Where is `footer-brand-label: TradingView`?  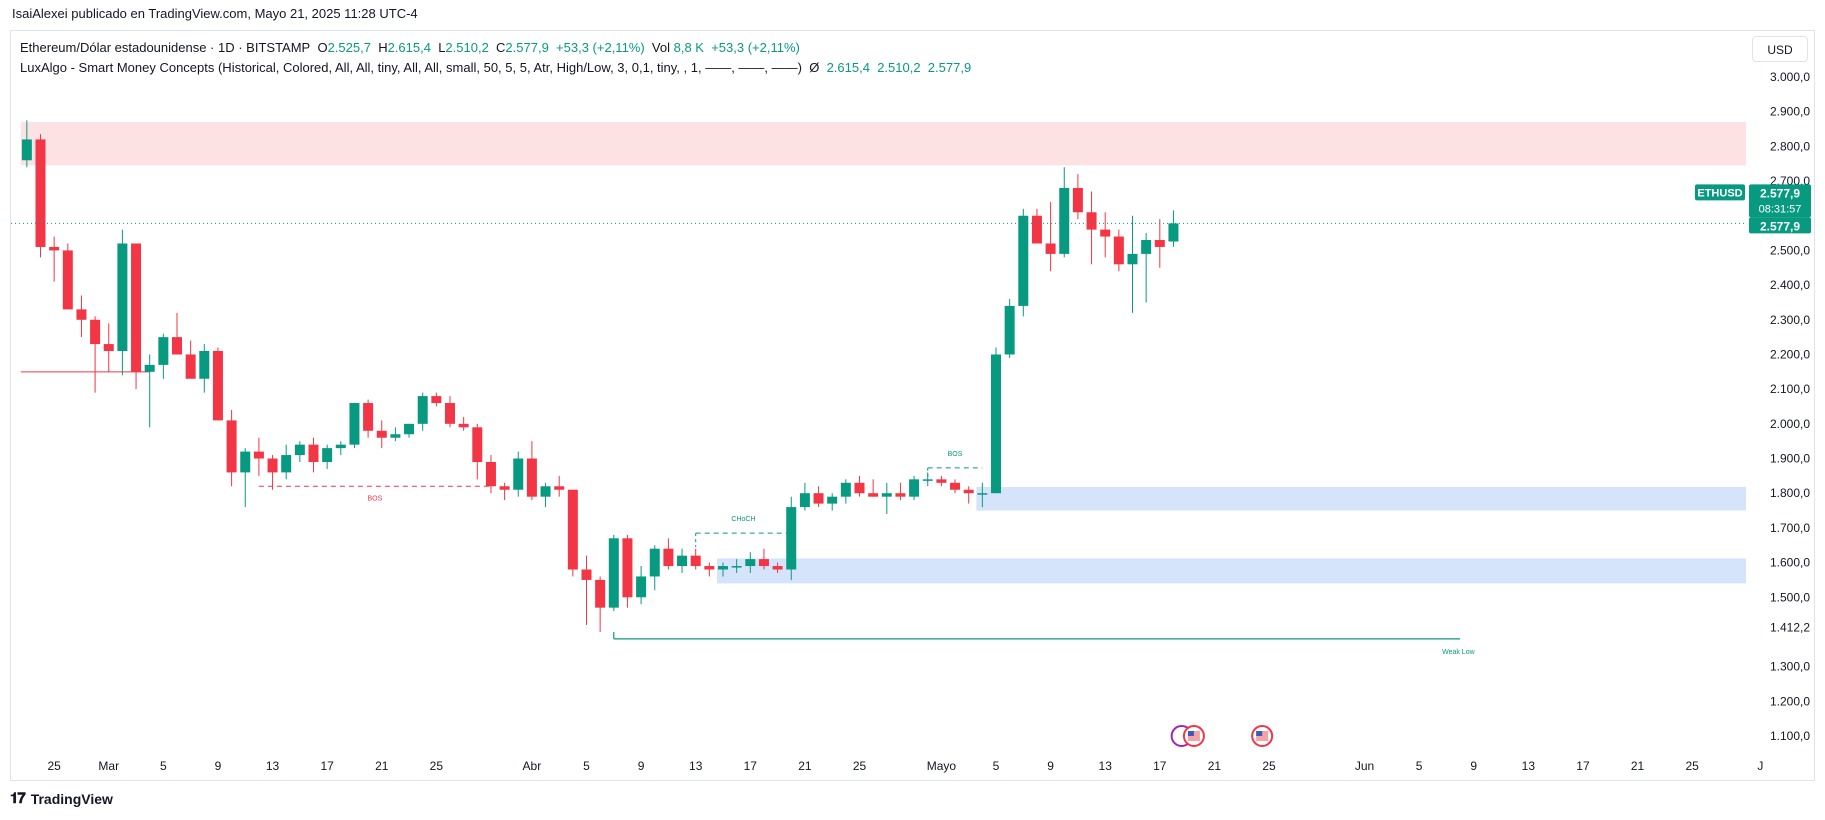 footer-brand-label: TradingView is located at coordinates (71, 798).